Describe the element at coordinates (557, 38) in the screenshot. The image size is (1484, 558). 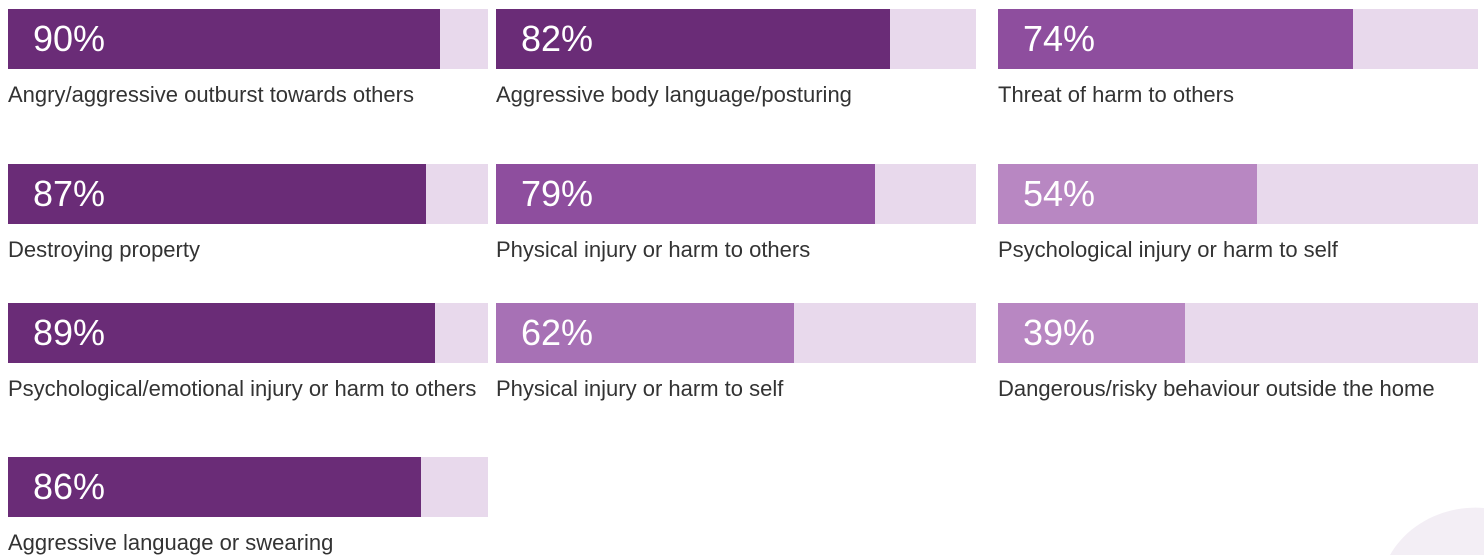
I see `bar-value-label: 82%` at that location.